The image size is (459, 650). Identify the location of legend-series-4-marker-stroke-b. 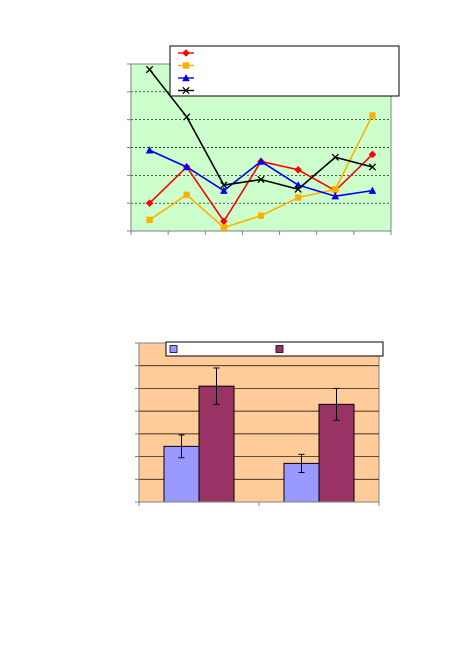
(186, 90).